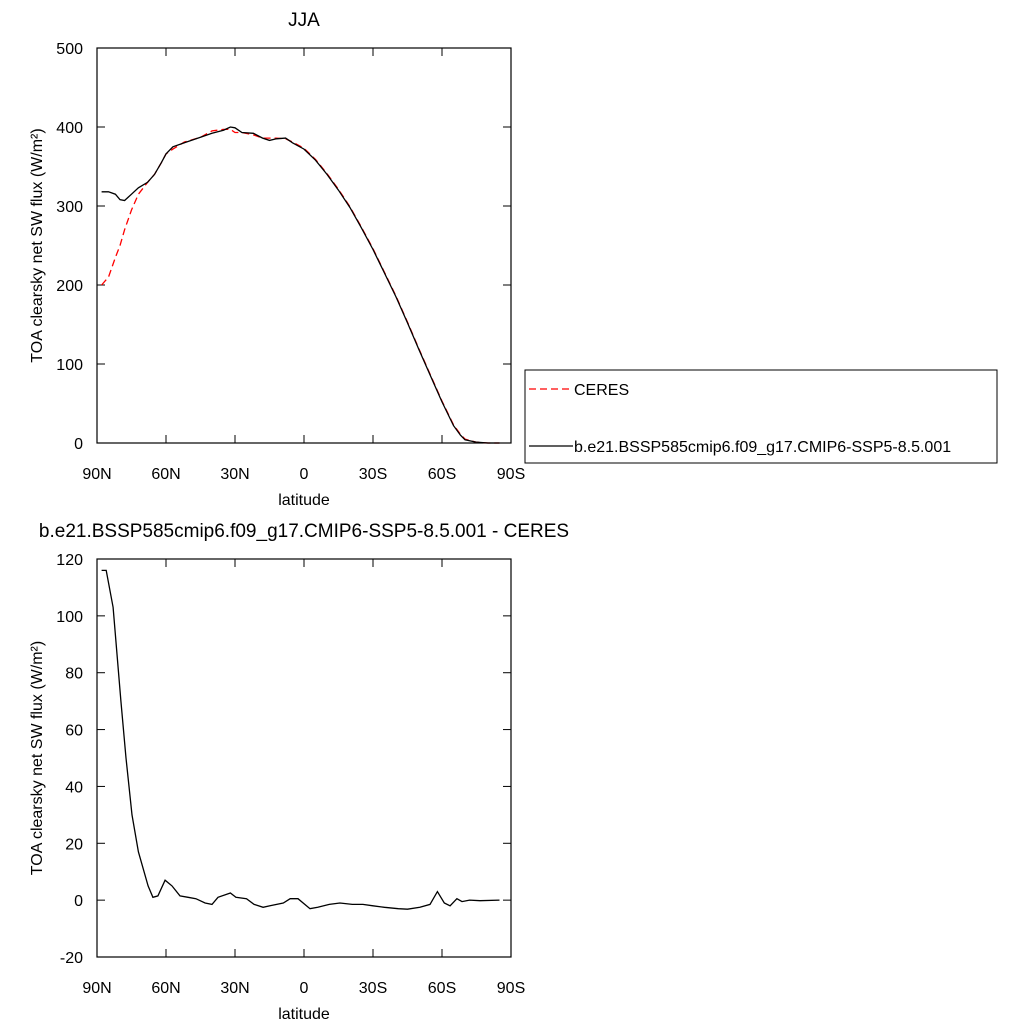  I want to click on y-tick-label: 200, so click(69, 286).